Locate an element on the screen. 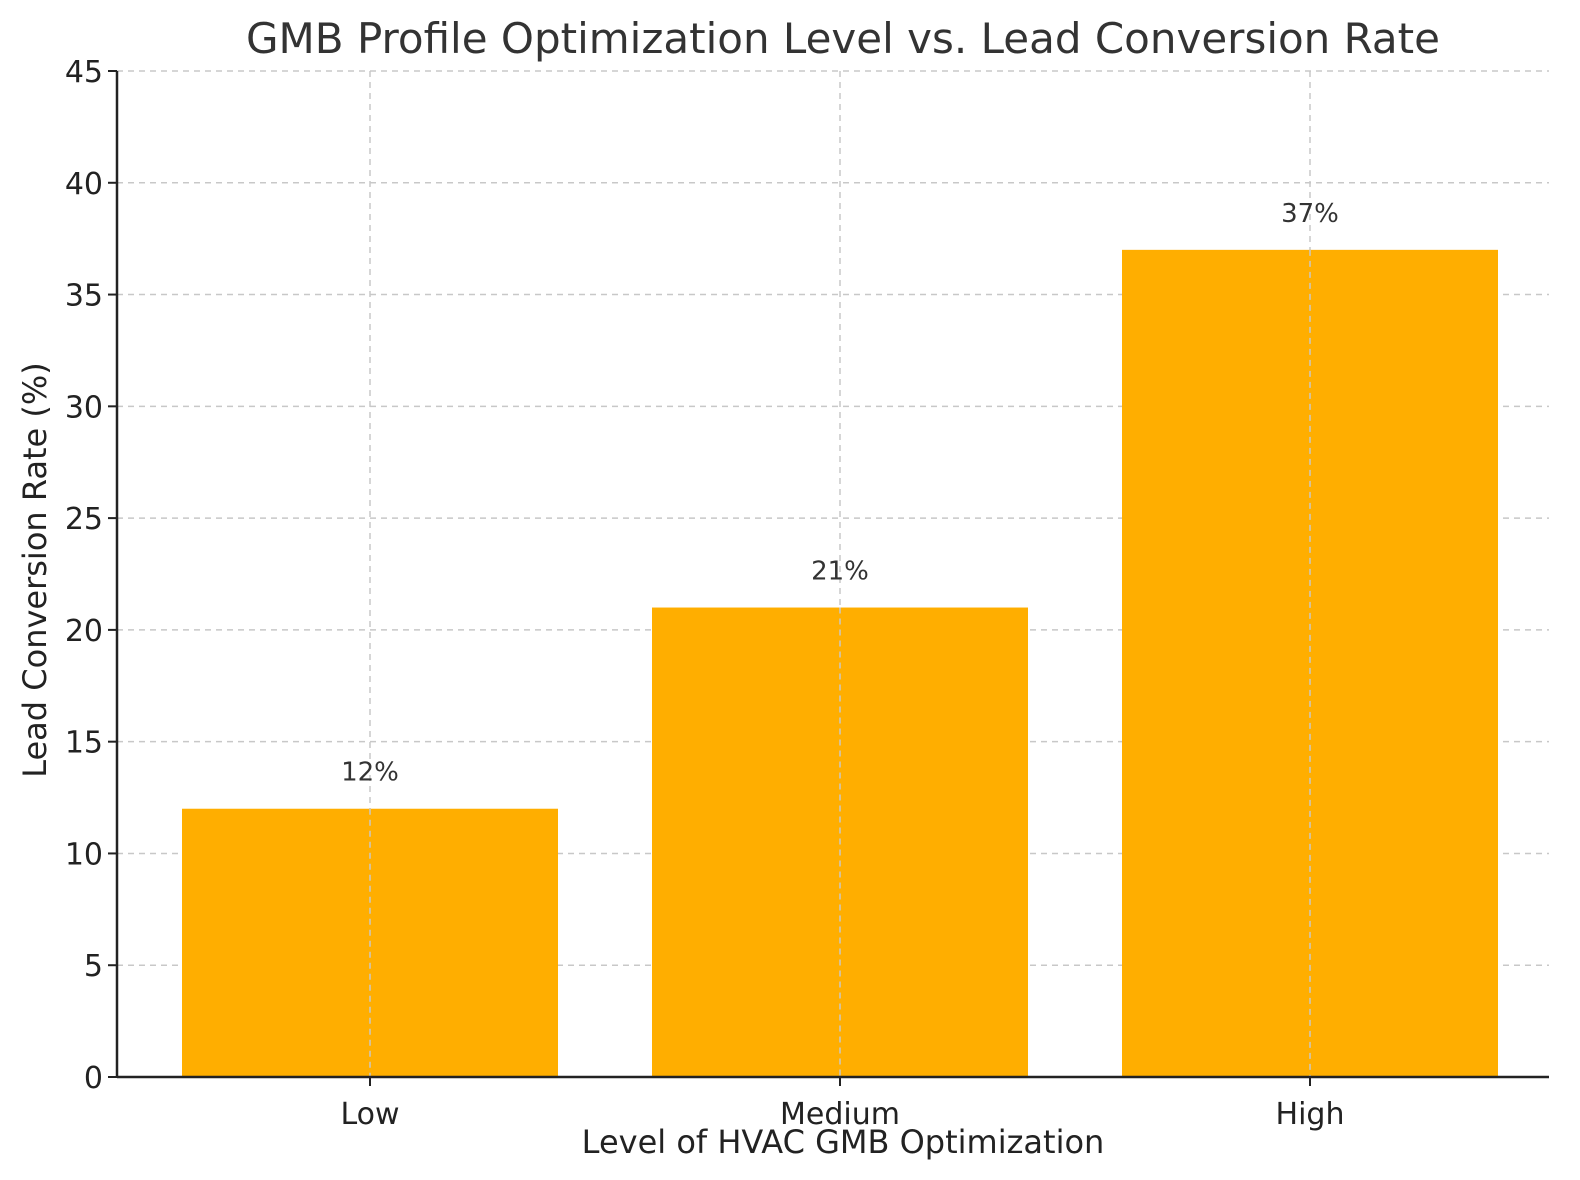 This screenshot has width=1580, height=1180. y-tick-label: 20 is located at coordinates (84, 631).